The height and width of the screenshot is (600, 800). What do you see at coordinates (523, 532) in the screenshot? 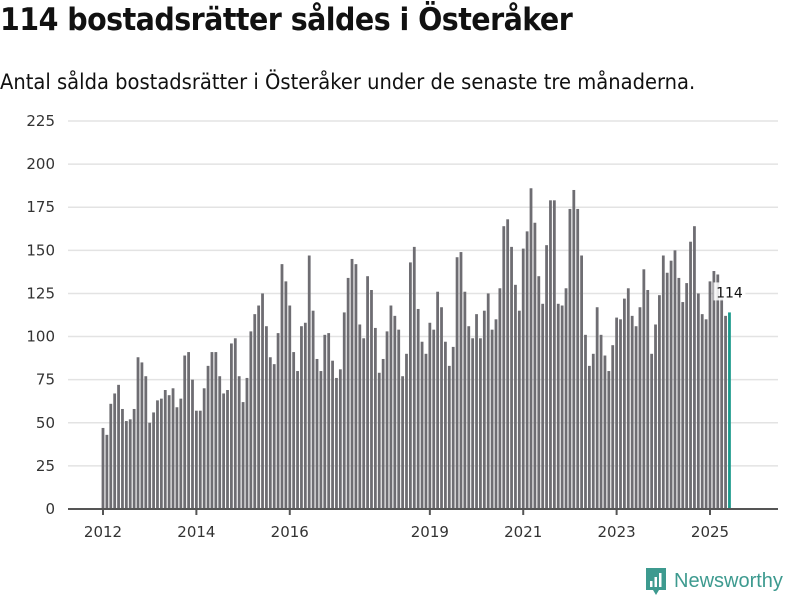
I see `x-tick-label: 2021` at bounding box center [523, 532].